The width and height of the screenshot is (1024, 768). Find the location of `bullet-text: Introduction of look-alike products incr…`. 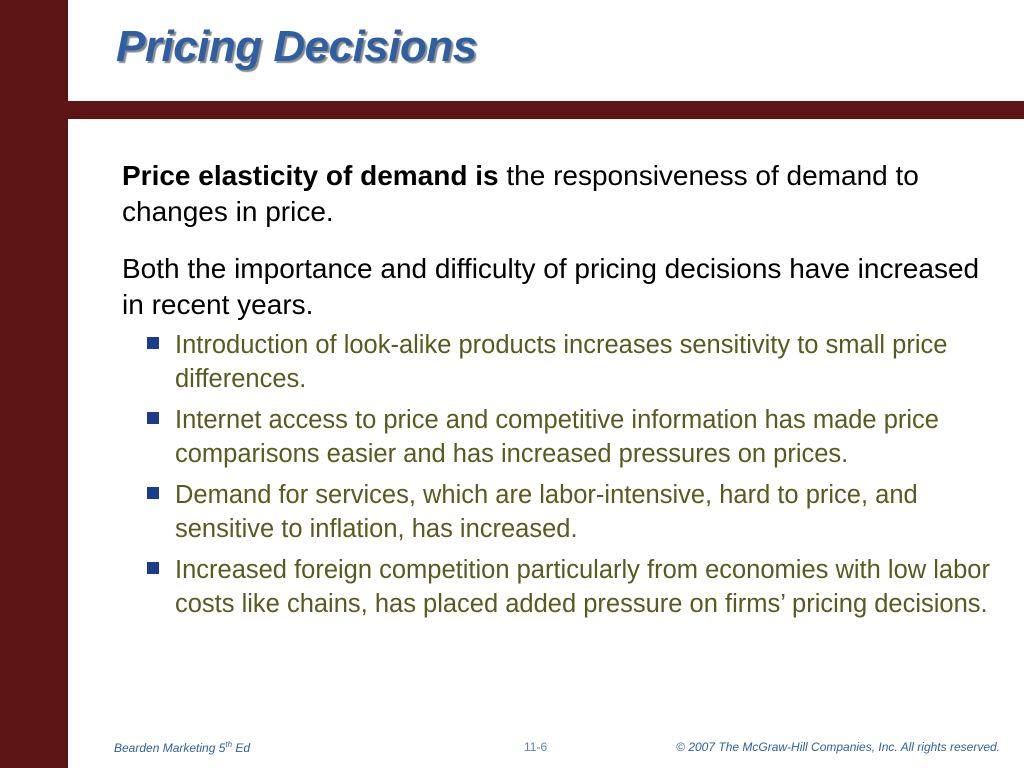

bullet-text: Introduction of look-alike products incr… is located at coordinates (561, 362).